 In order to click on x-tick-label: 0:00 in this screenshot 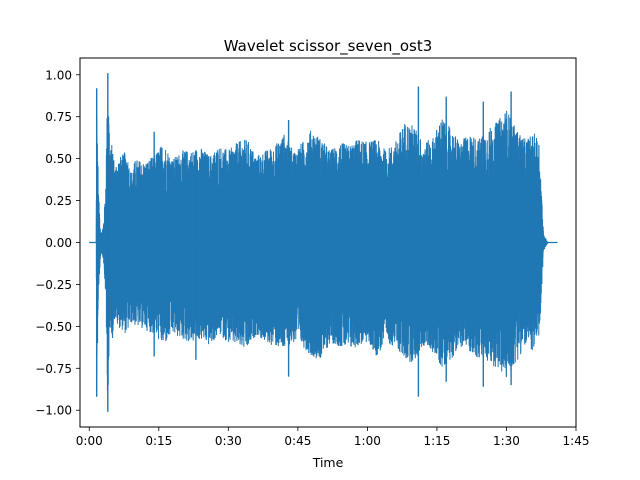, I will do `click(89, 441)`.